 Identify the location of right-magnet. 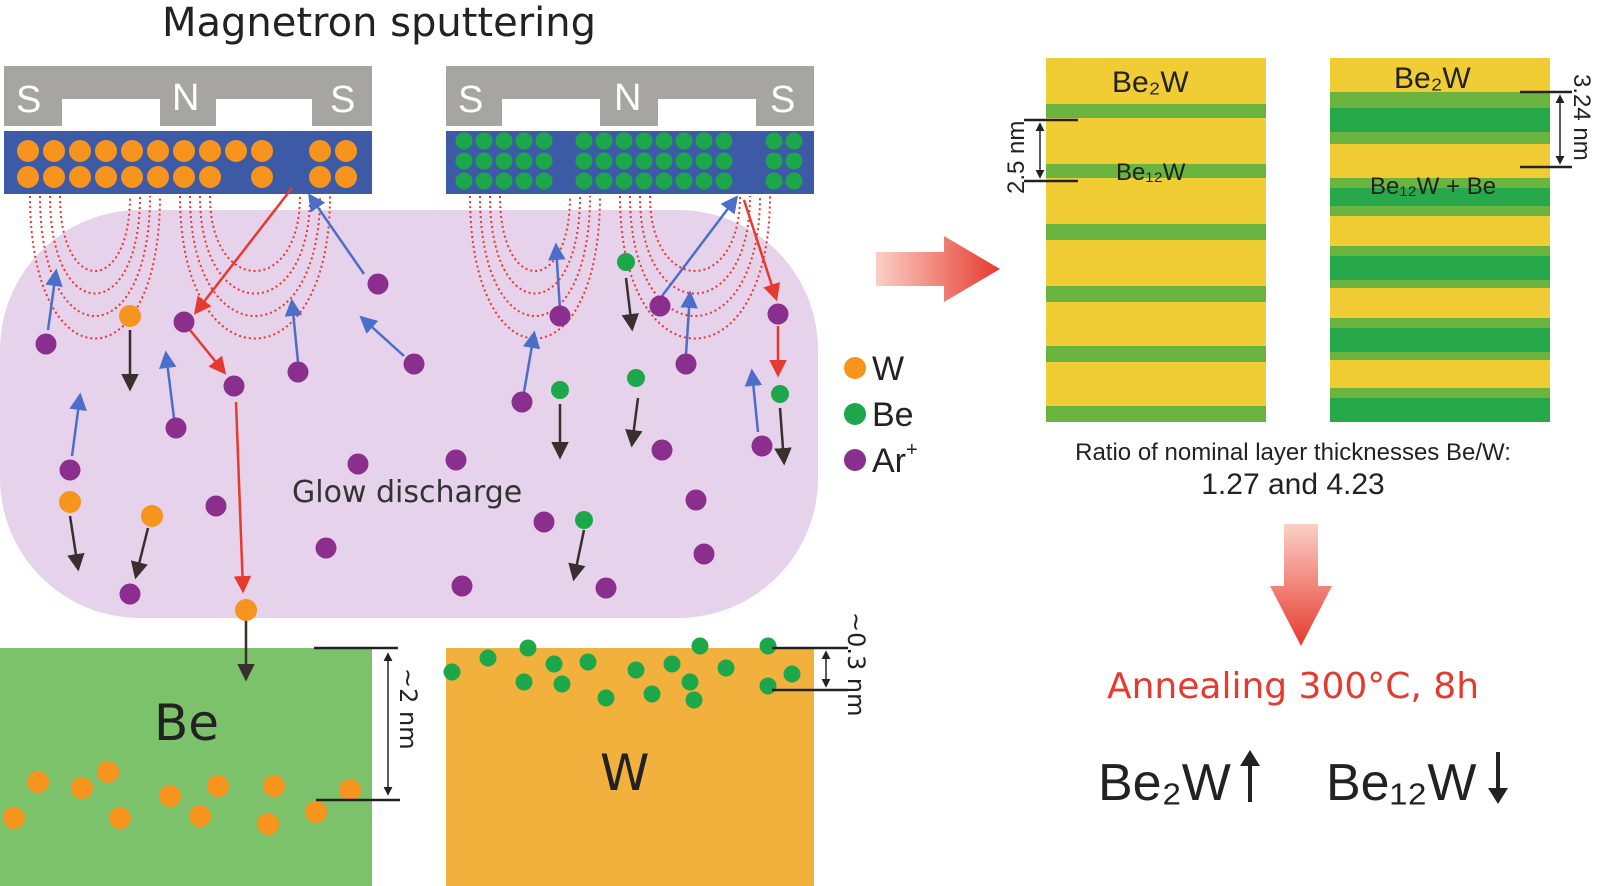
(630, 96).